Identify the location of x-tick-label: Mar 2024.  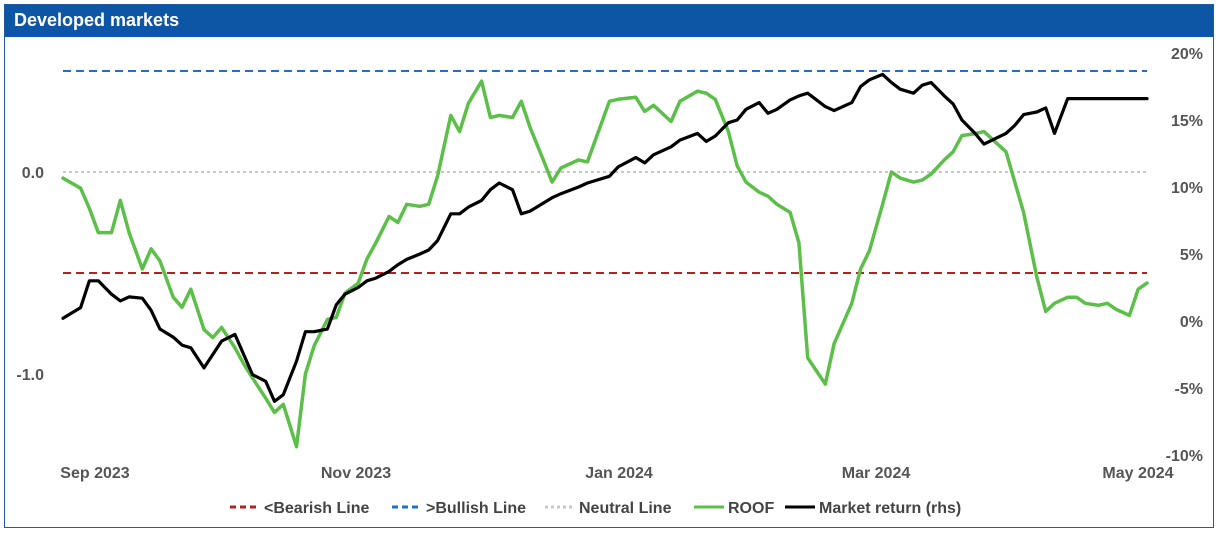
(876, 473).